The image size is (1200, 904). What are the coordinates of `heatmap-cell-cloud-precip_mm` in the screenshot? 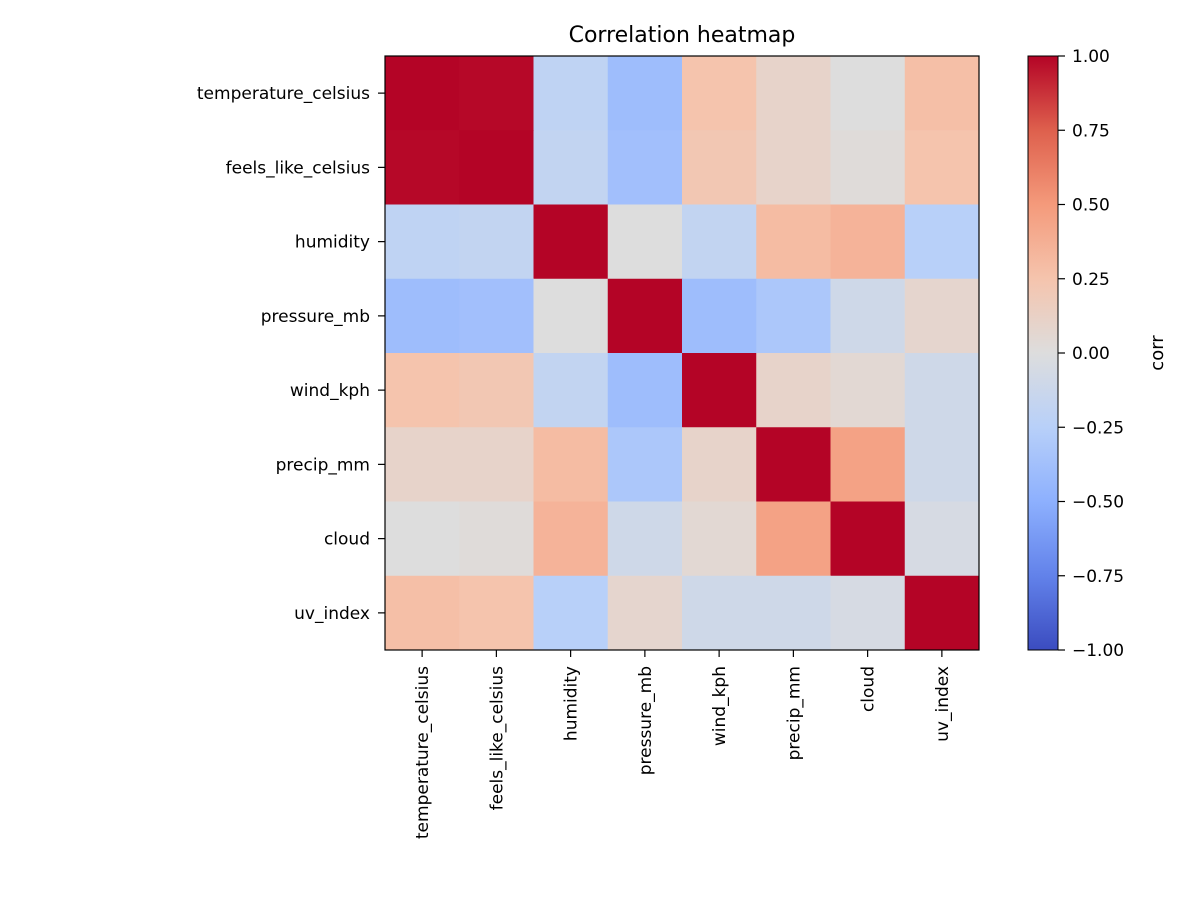 It's located at (793, 539).